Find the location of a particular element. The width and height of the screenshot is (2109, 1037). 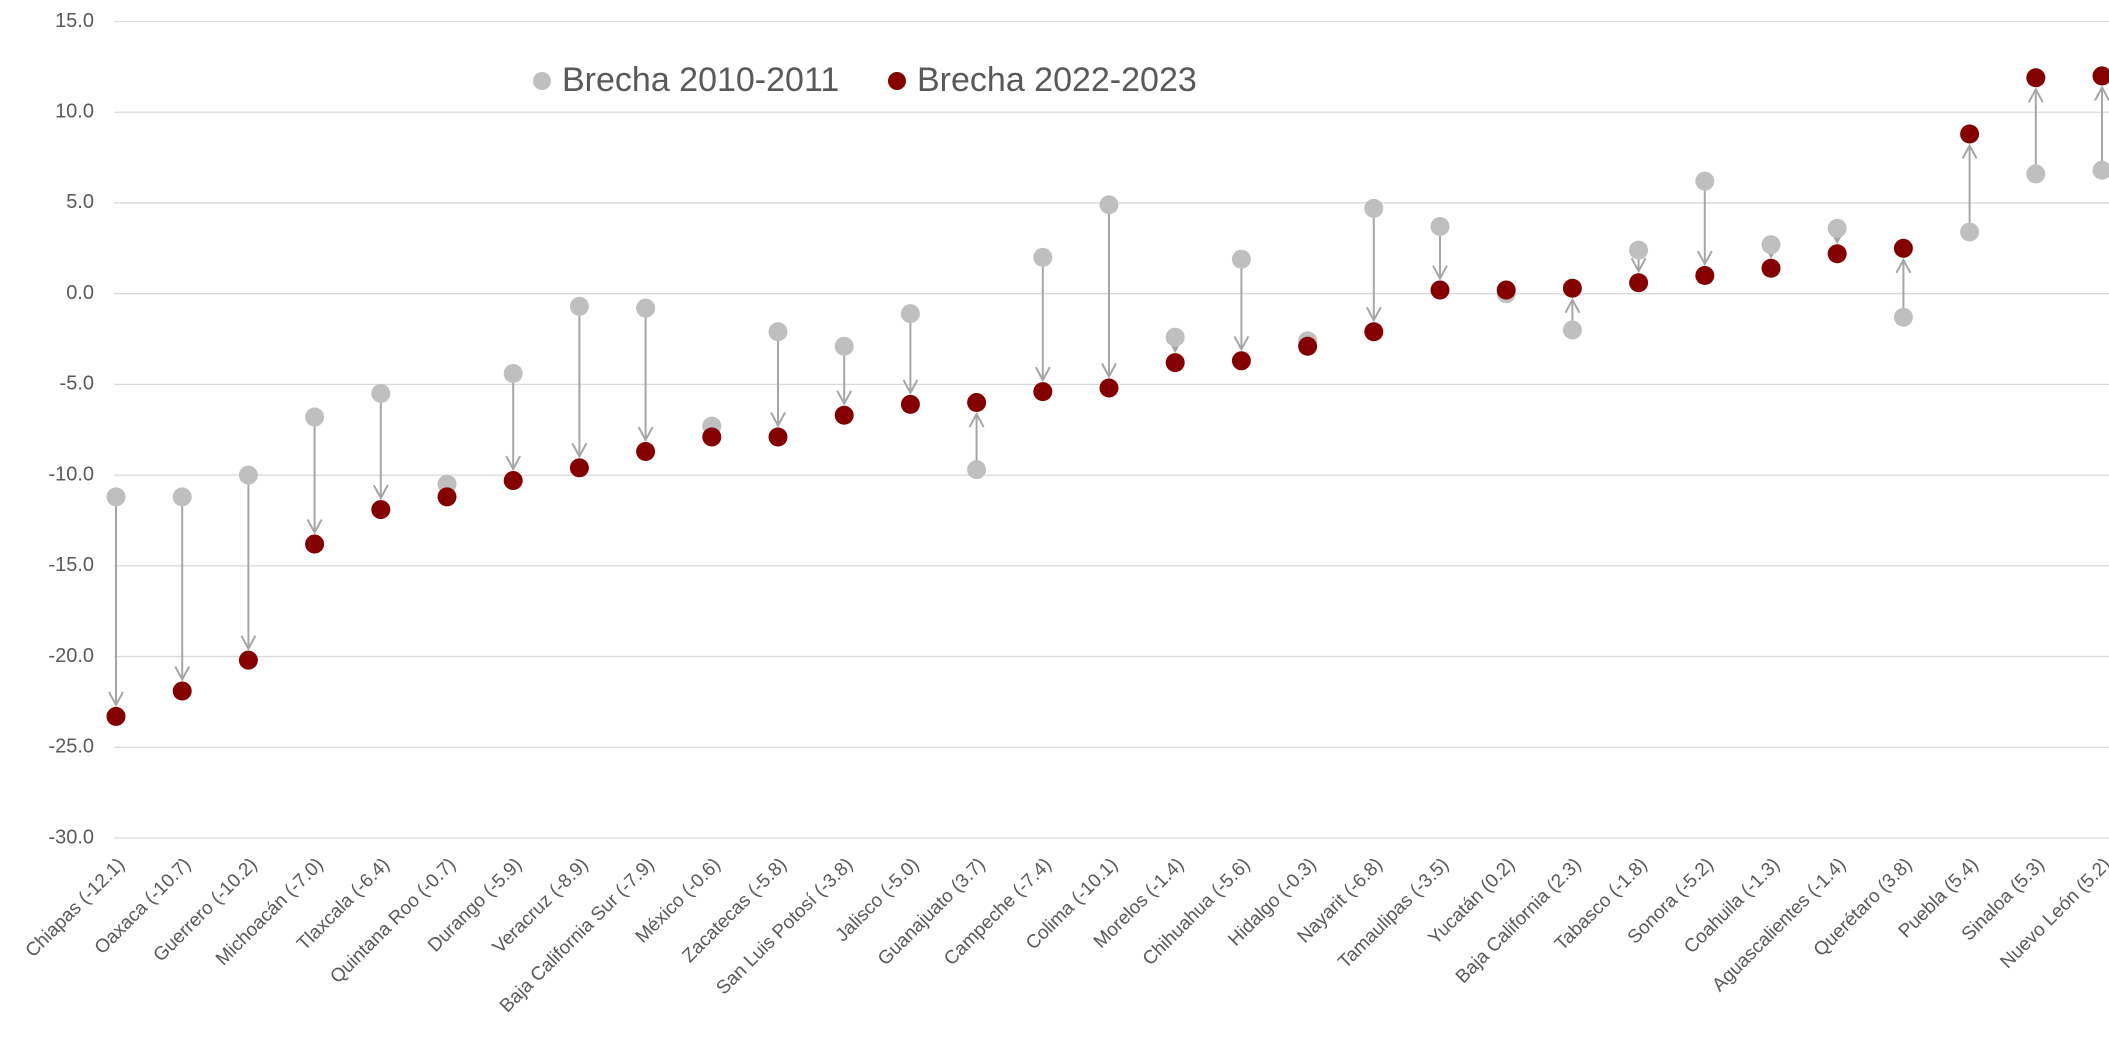

y-tick-label: 10.0 is located at coordinates (74, 112).